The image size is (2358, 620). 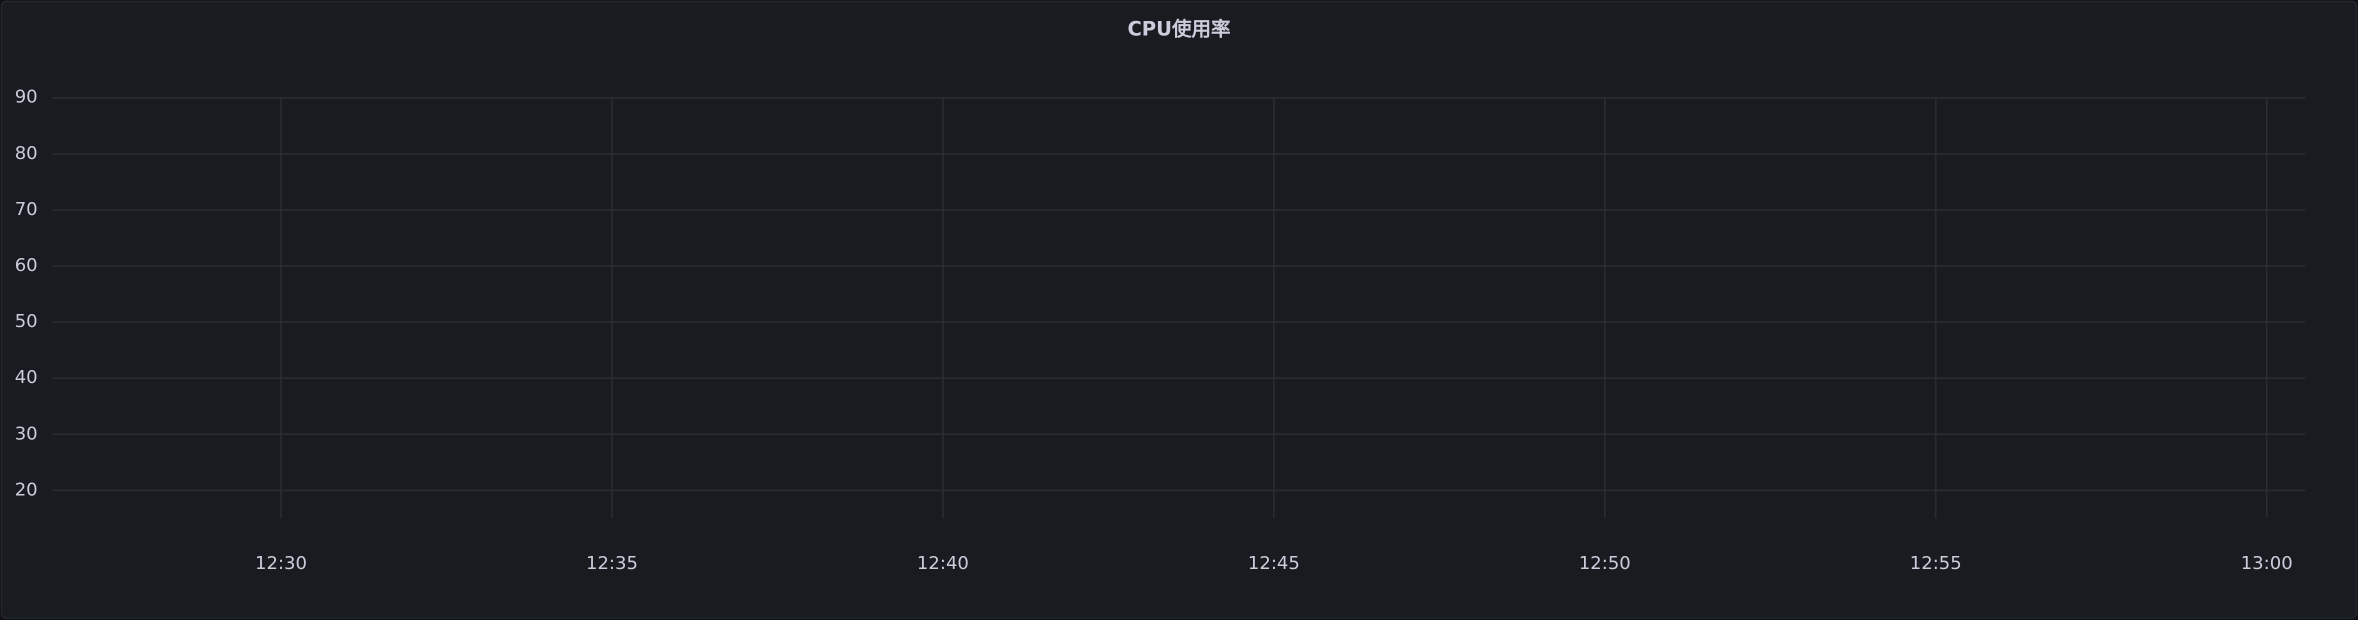 What do you see at coordinates (26, 209) in the screenshot?
I see `y-tick-label: 70` at bounding box center [26, 209].